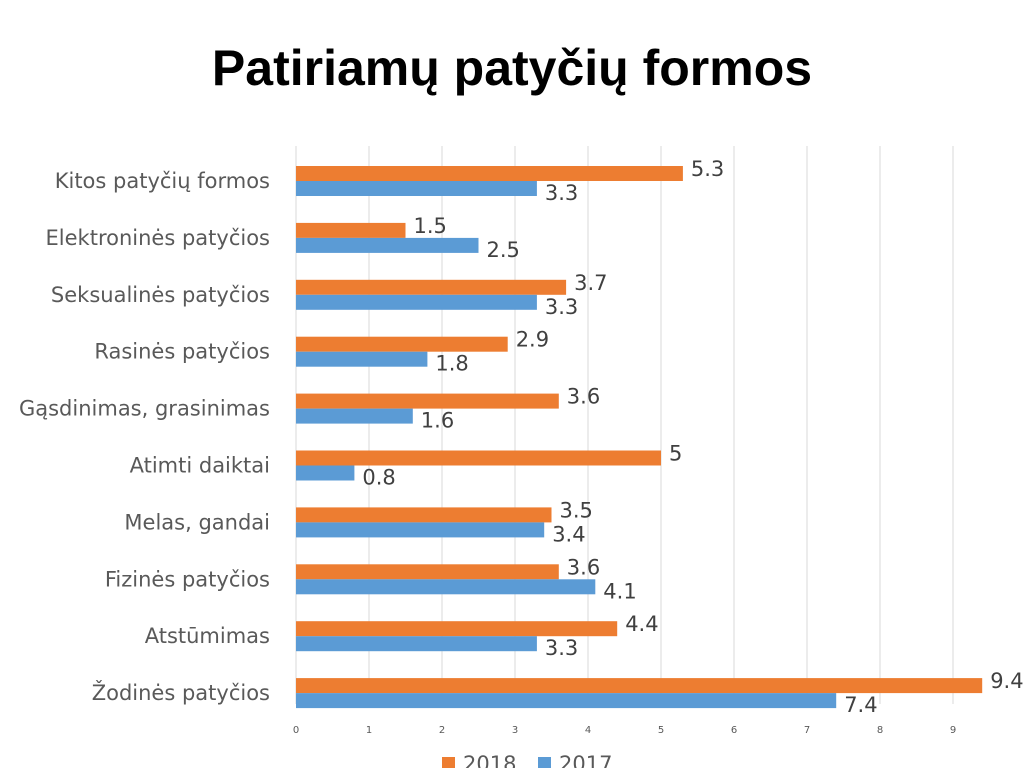  Describe the element at coordinates (207, 636) in the screenshot. I see `category-label: Atstūmimas` at that location.